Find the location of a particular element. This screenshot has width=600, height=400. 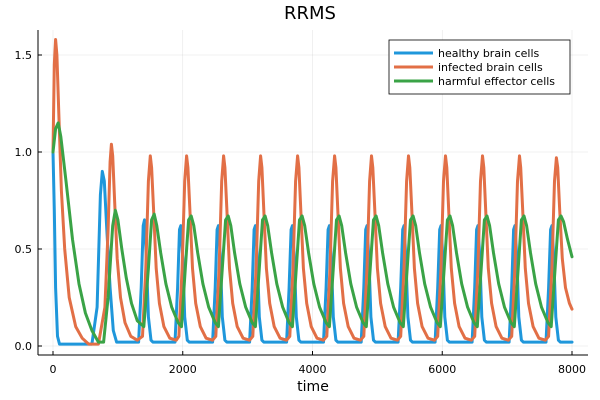

legend-label-0: healthy brain cells is located at coordinates (489, 53).